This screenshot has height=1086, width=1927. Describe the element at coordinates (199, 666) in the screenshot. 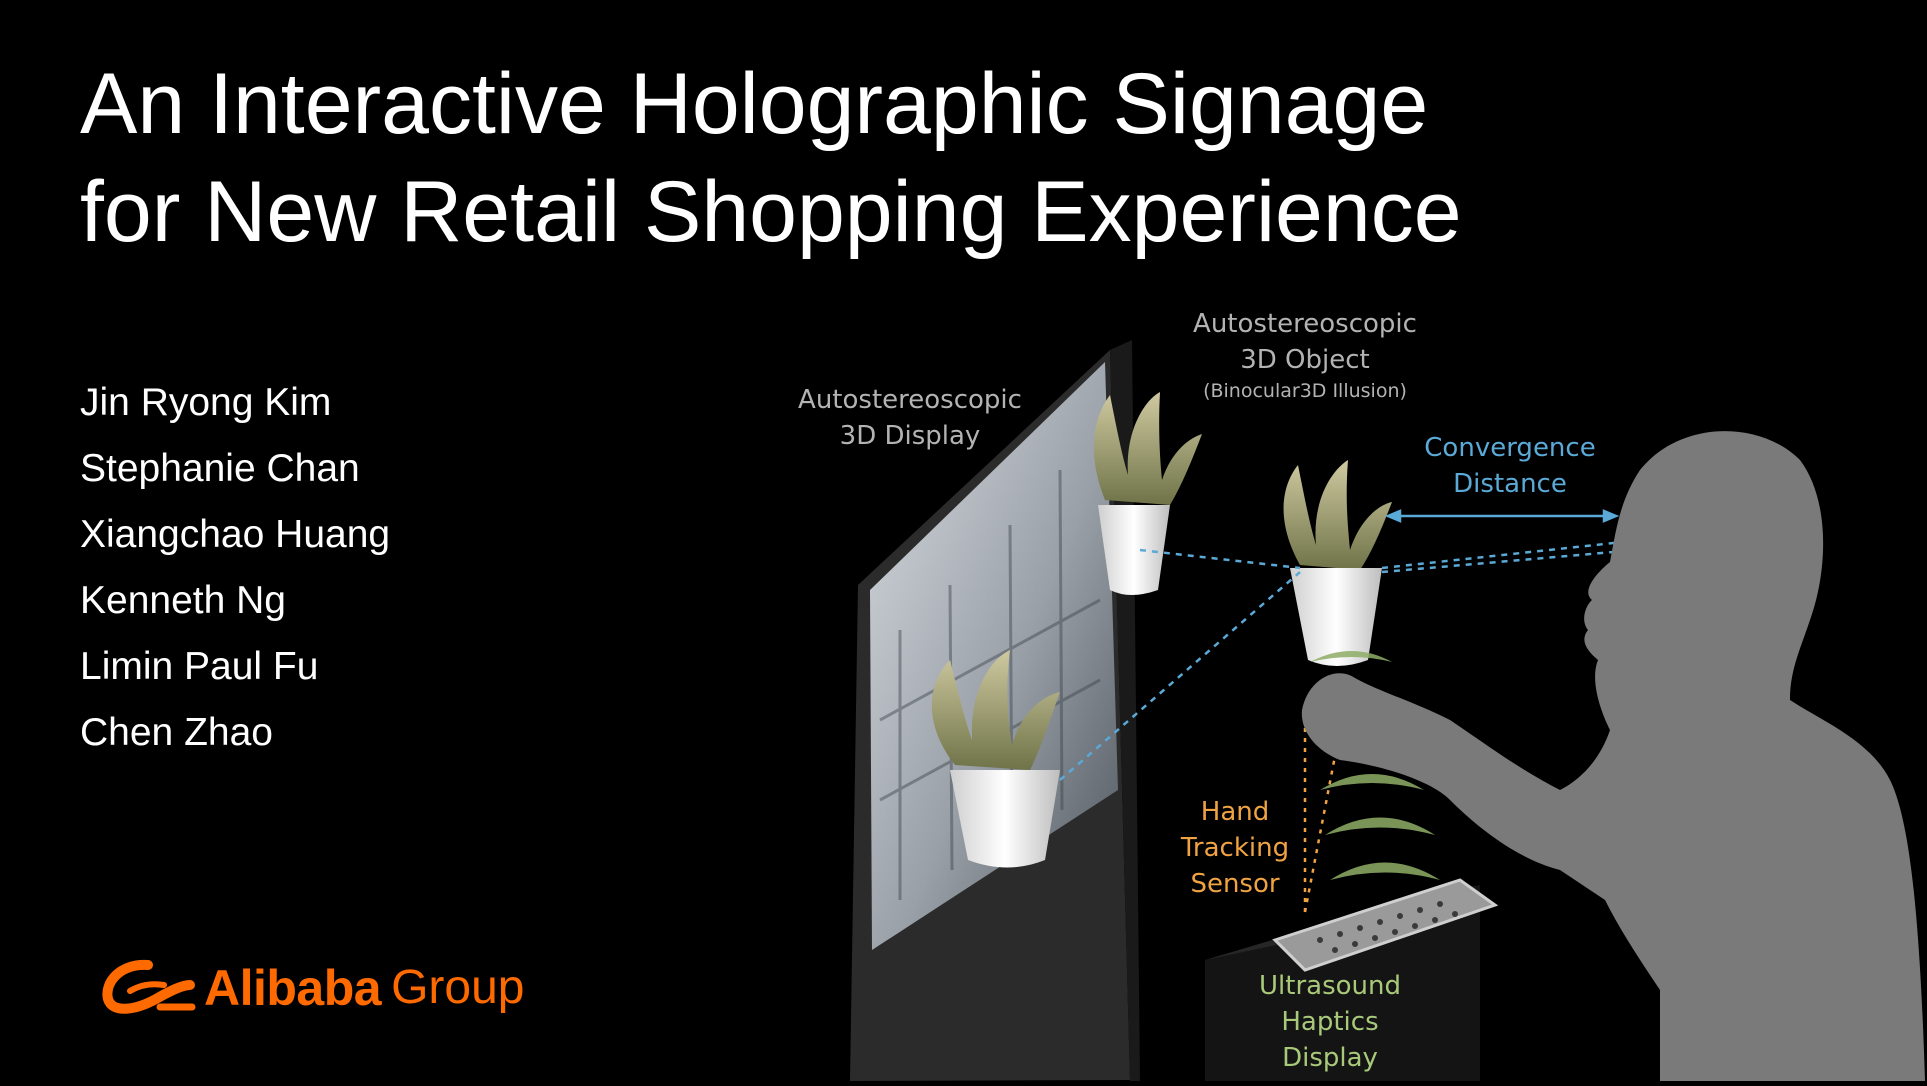

I see `author-name: Limin Paul Fu` at that location.